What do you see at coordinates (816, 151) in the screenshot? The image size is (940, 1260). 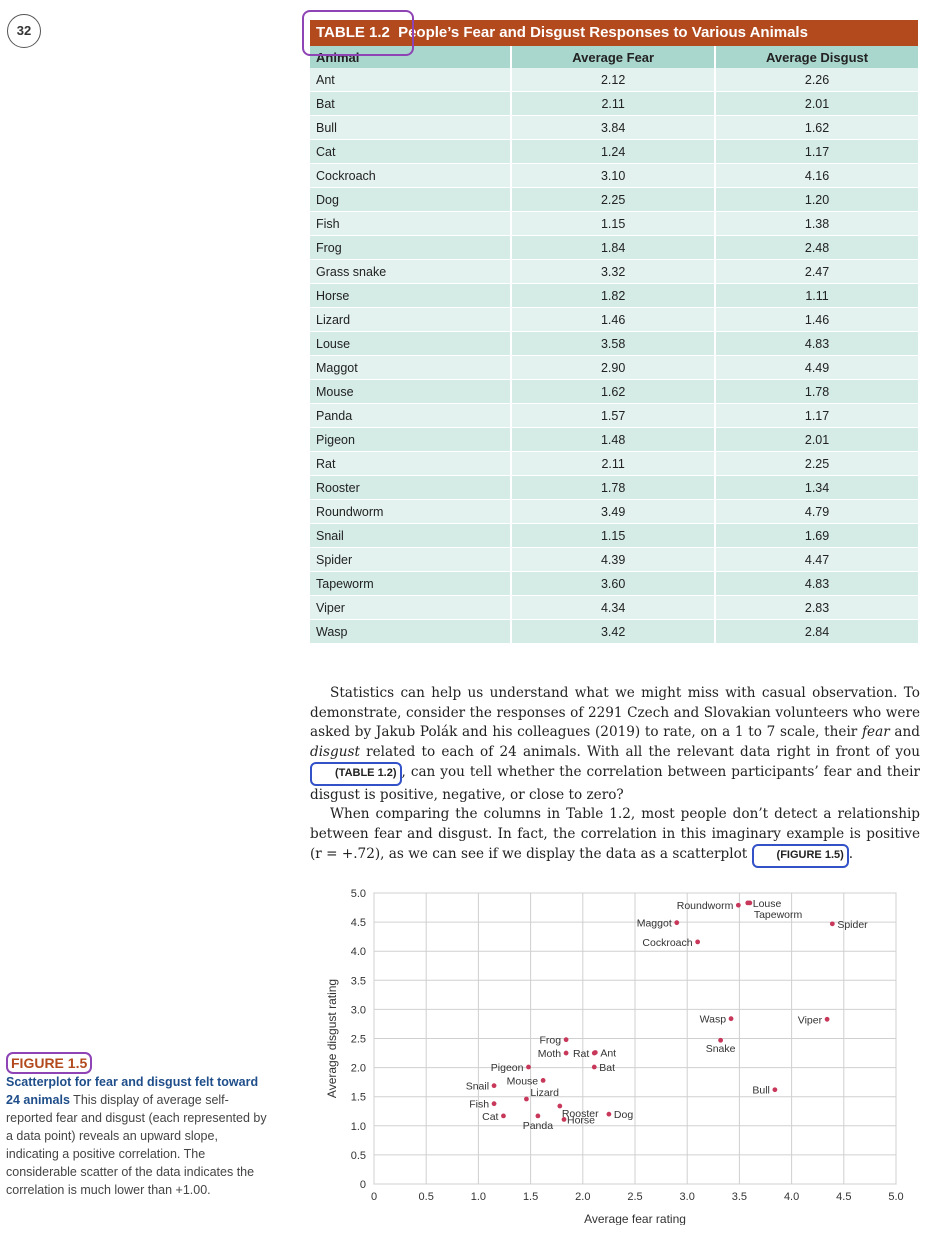 I see `disgust-cell: 1.17` at bounding box center [816, 151].